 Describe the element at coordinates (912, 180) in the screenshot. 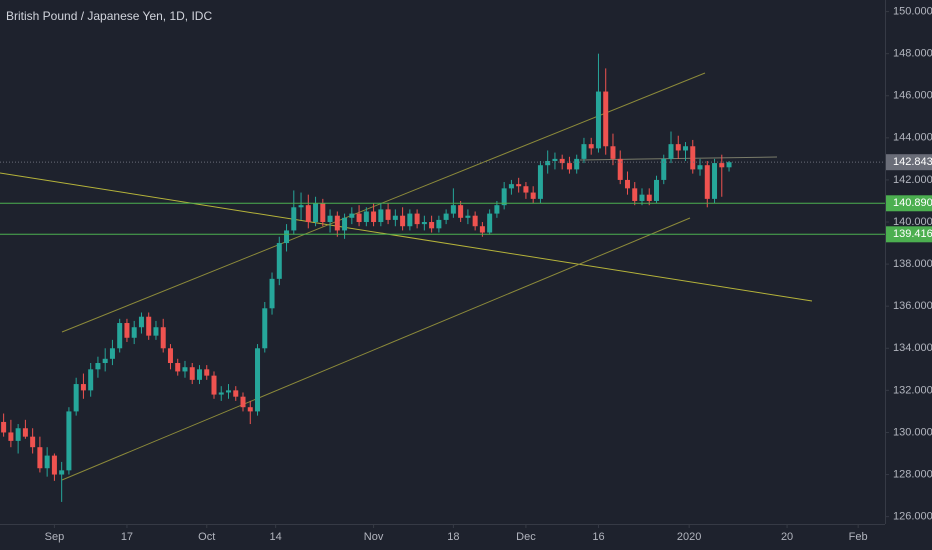

I see `y-tick-label: 142.000` at that location.